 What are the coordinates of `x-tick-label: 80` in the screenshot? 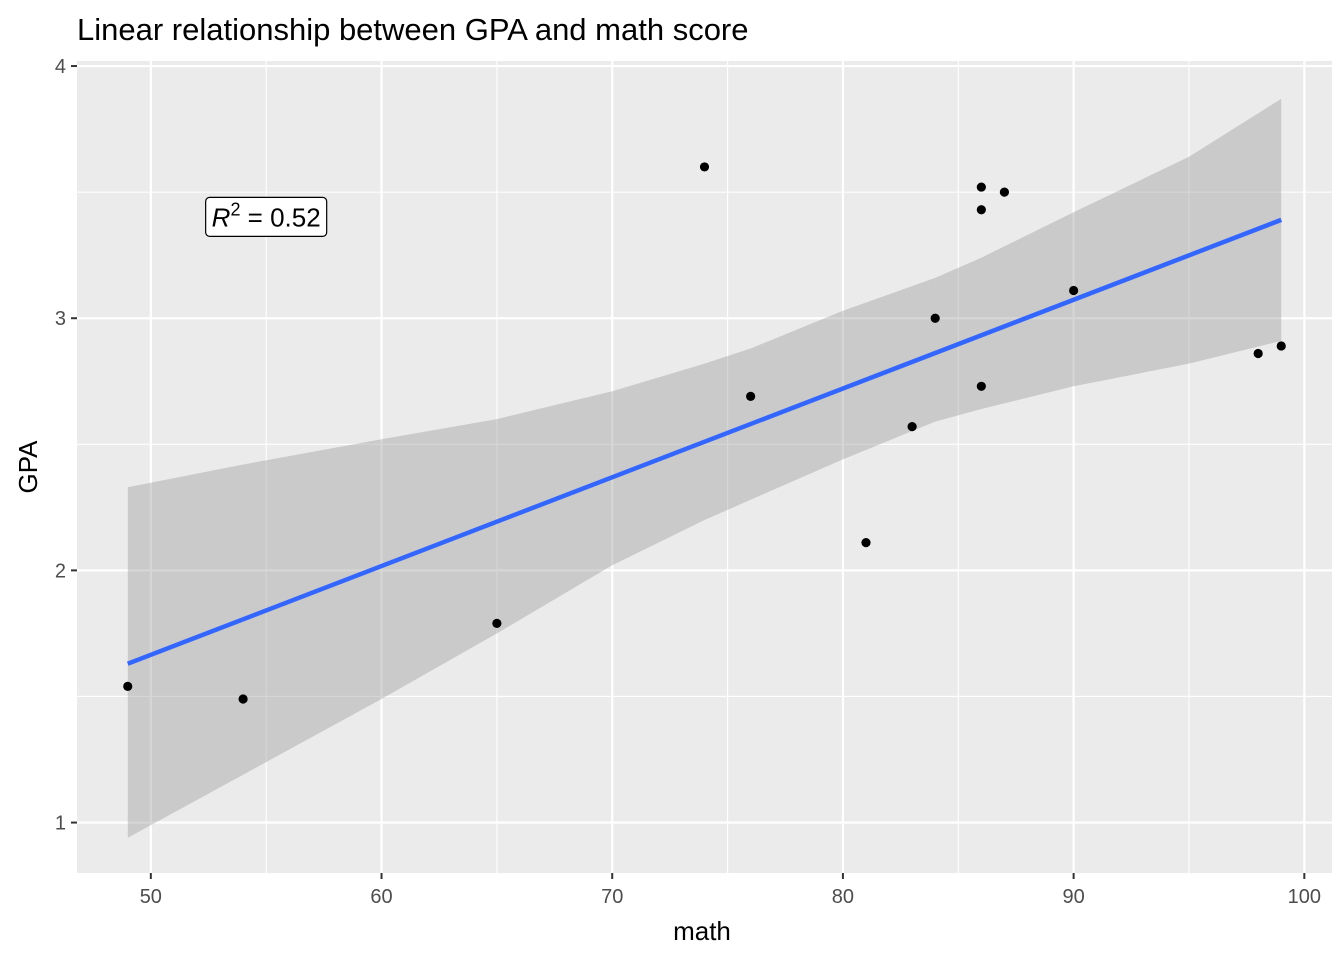 It's located at (843, 897).